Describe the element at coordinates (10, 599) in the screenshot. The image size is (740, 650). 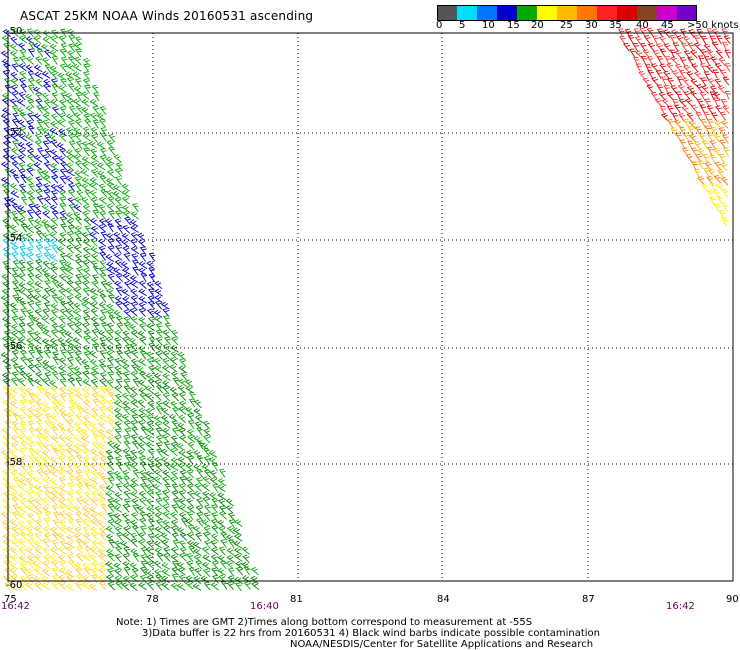
I see `lon-label-75e: 75` at that location.